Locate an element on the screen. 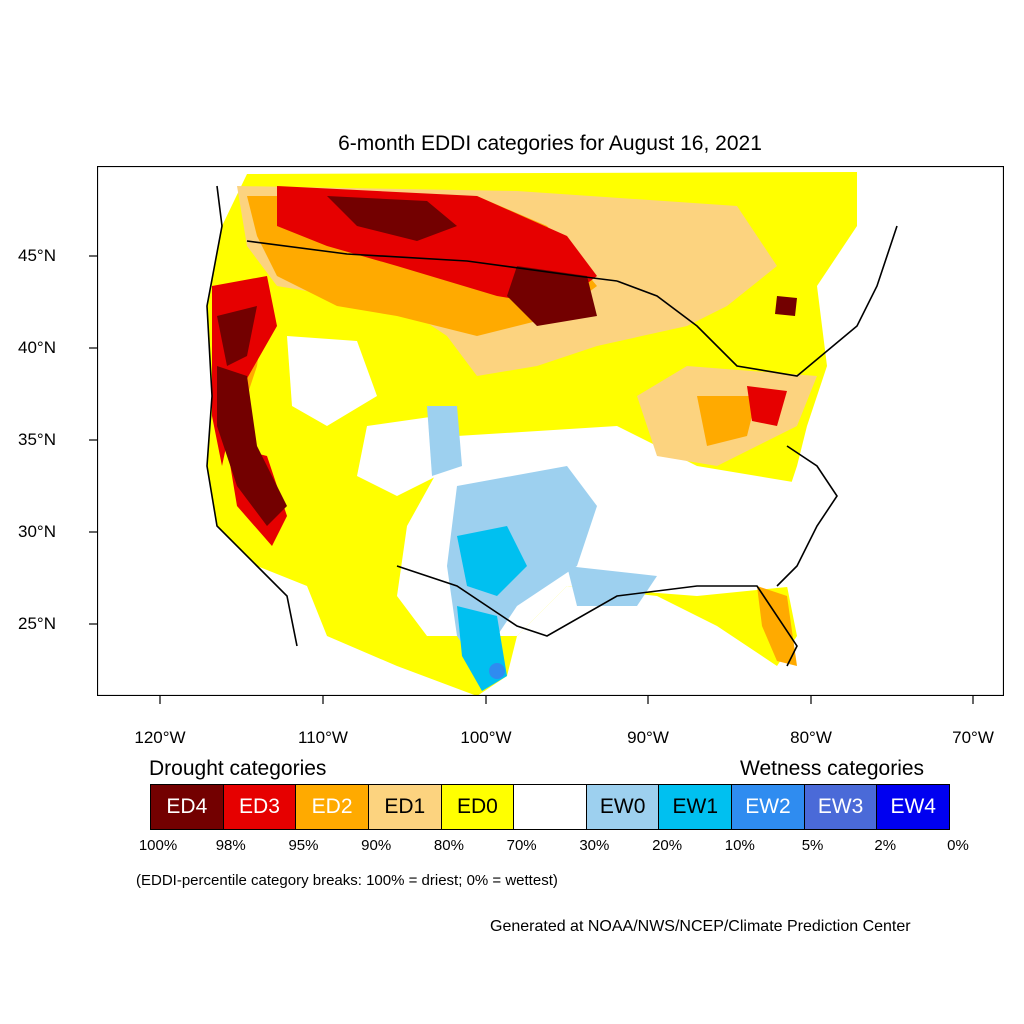  lon-label-90: 90°W is located at coordinates (648, 737).